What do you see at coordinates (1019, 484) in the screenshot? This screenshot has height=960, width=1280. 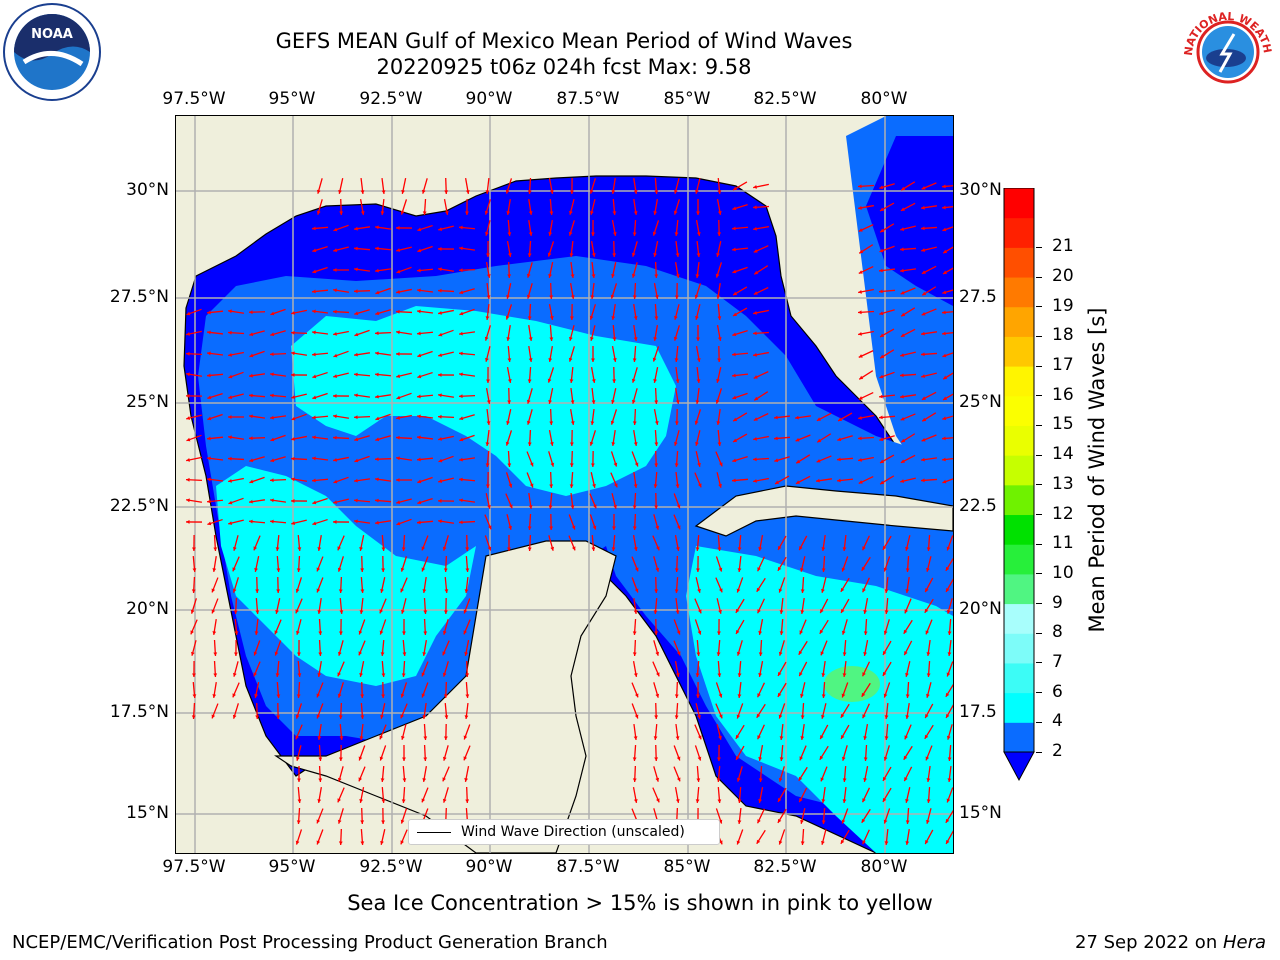 I see `colorbar` at bounding box center [1019, 484].